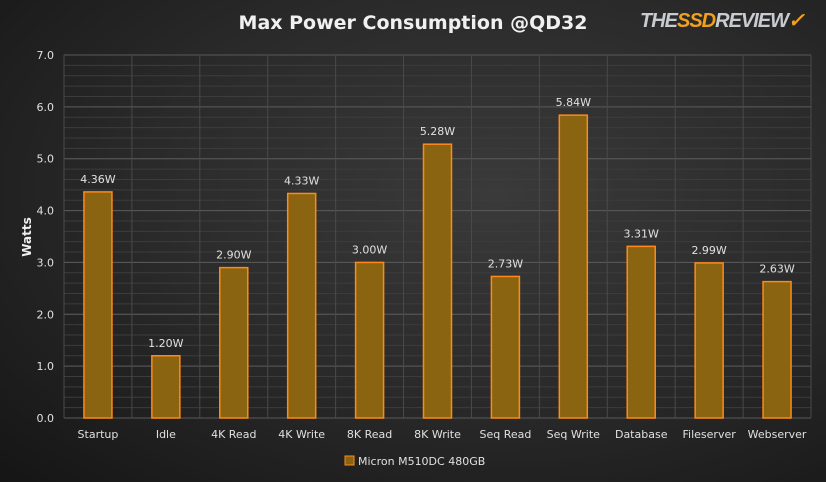 Image resolution: width=826 pixels, height=482 pixels. Describe the element at coordinates (777, 434) in the screenshot. I see `x-tick-label: Webserver` at that location.